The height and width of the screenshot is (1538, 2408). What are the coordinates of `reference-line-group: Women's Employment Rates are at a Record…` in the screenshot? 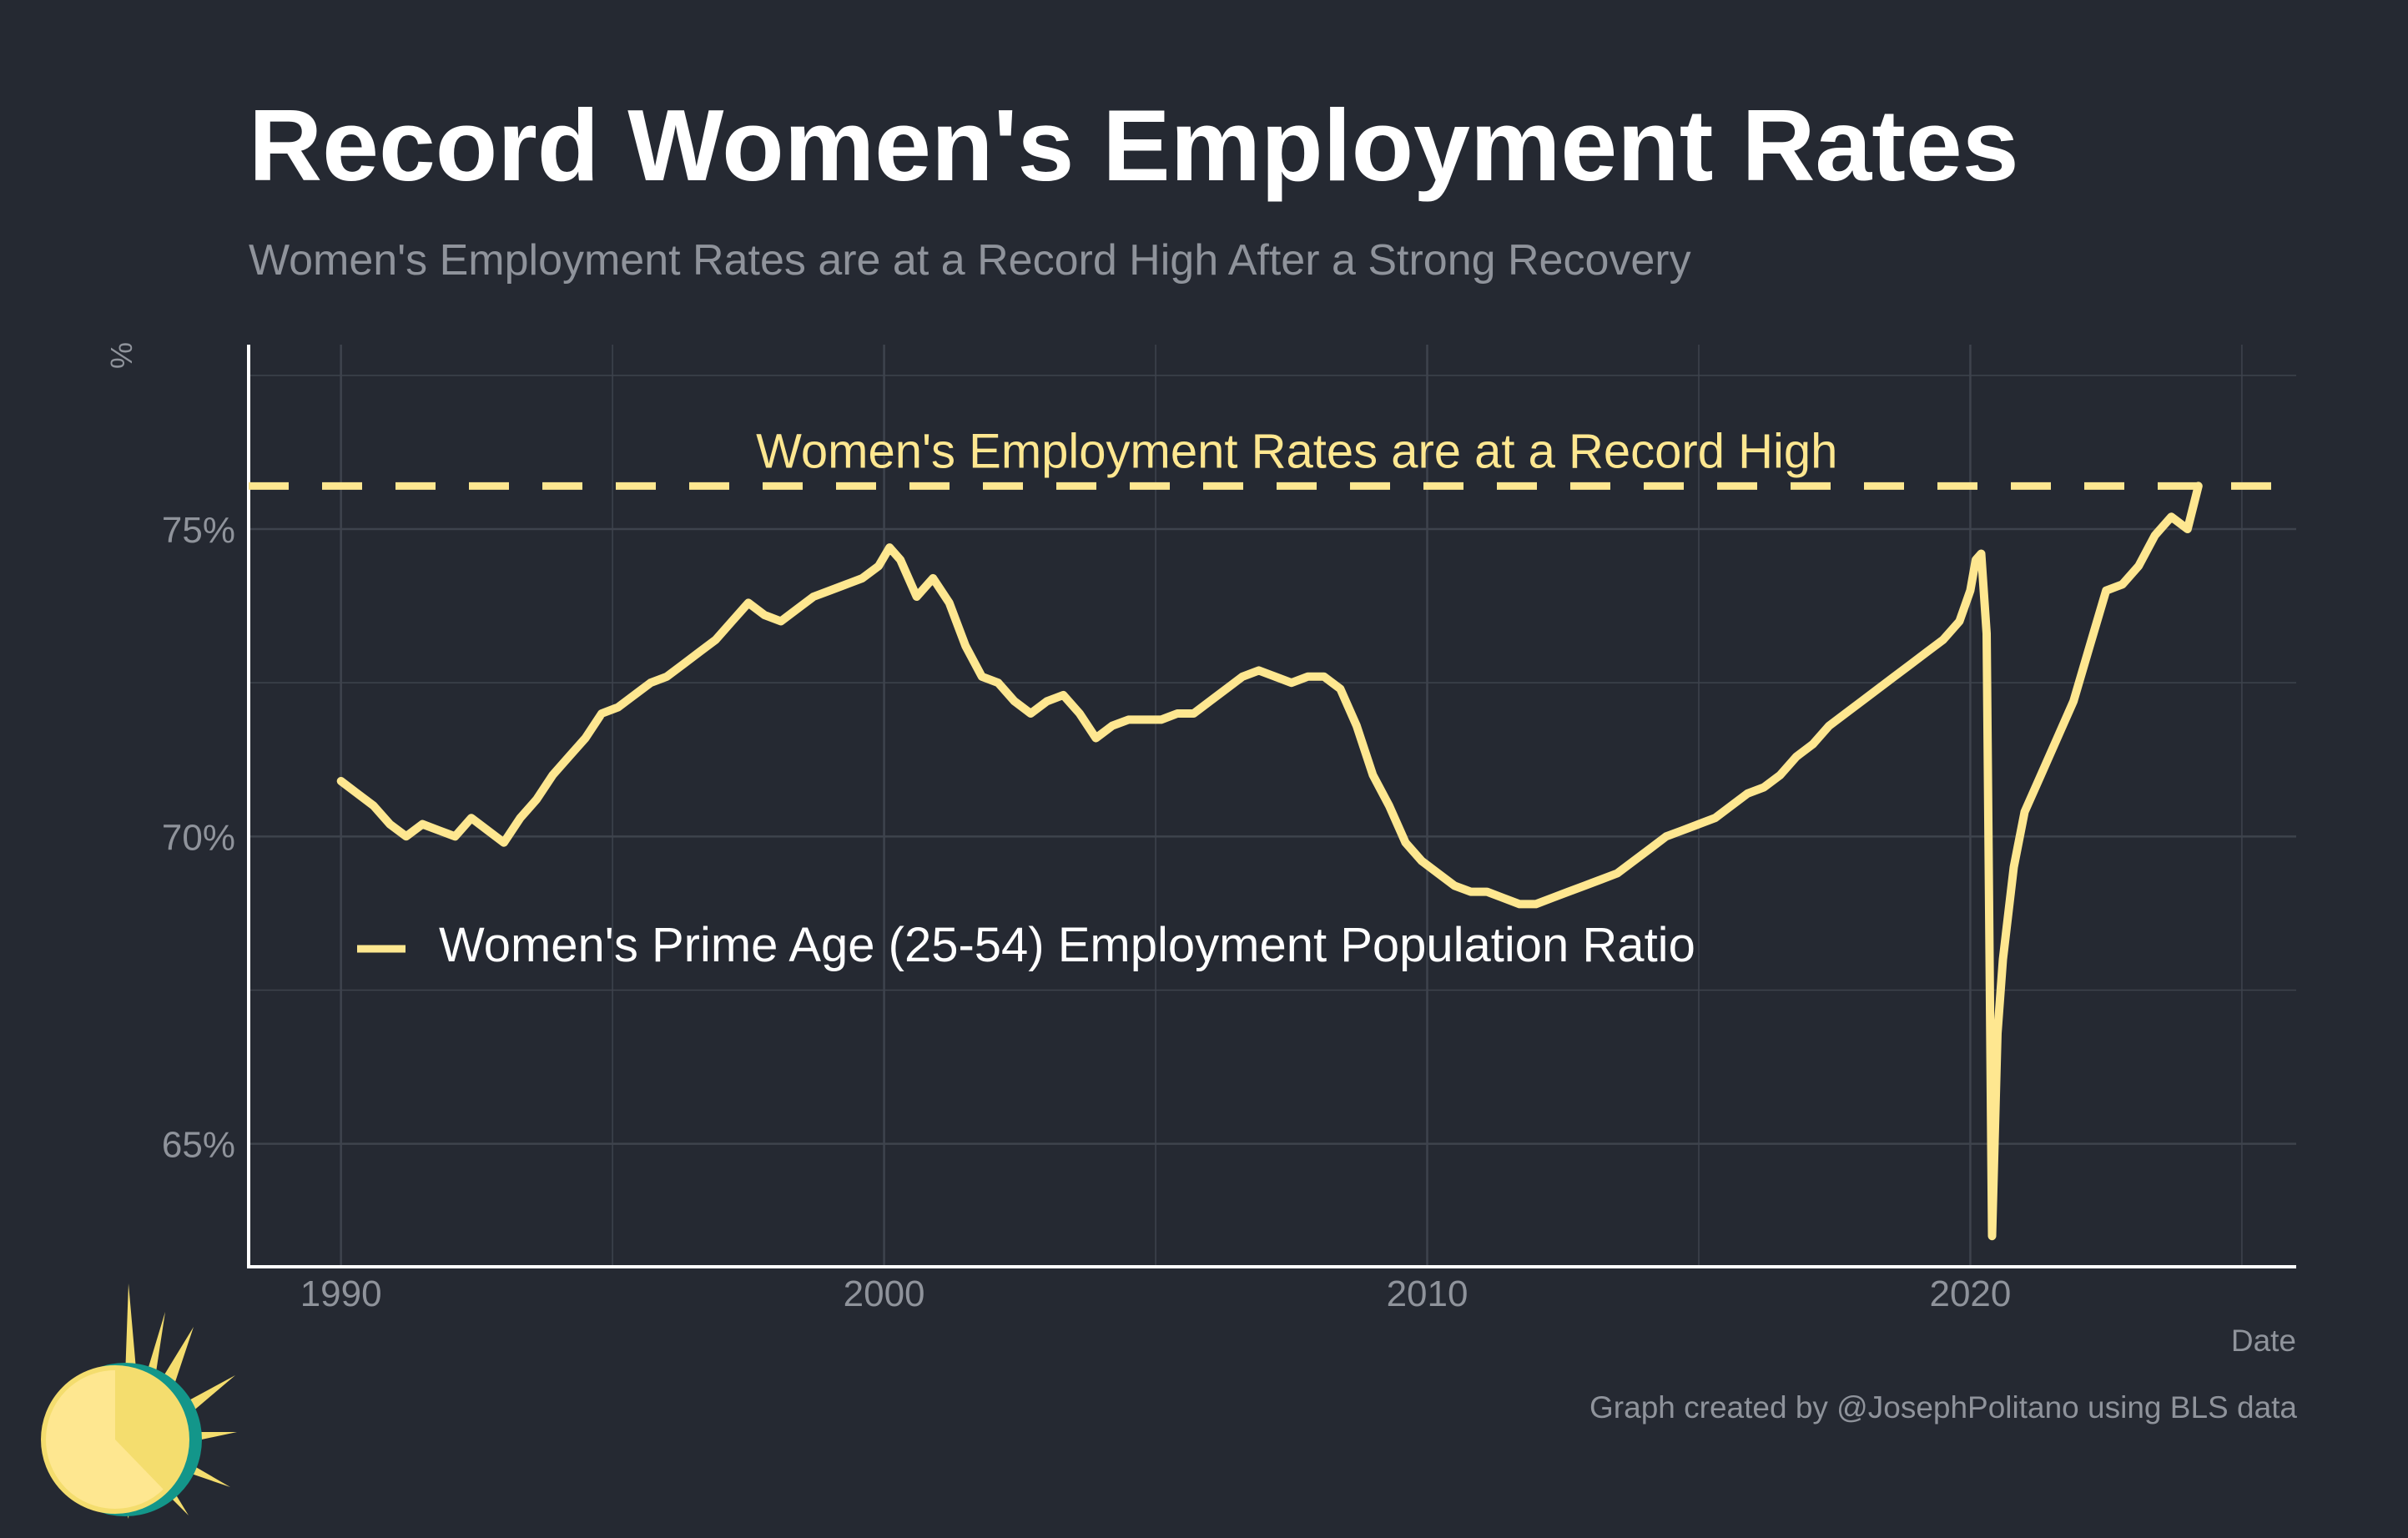 It's located at (1272, 457).